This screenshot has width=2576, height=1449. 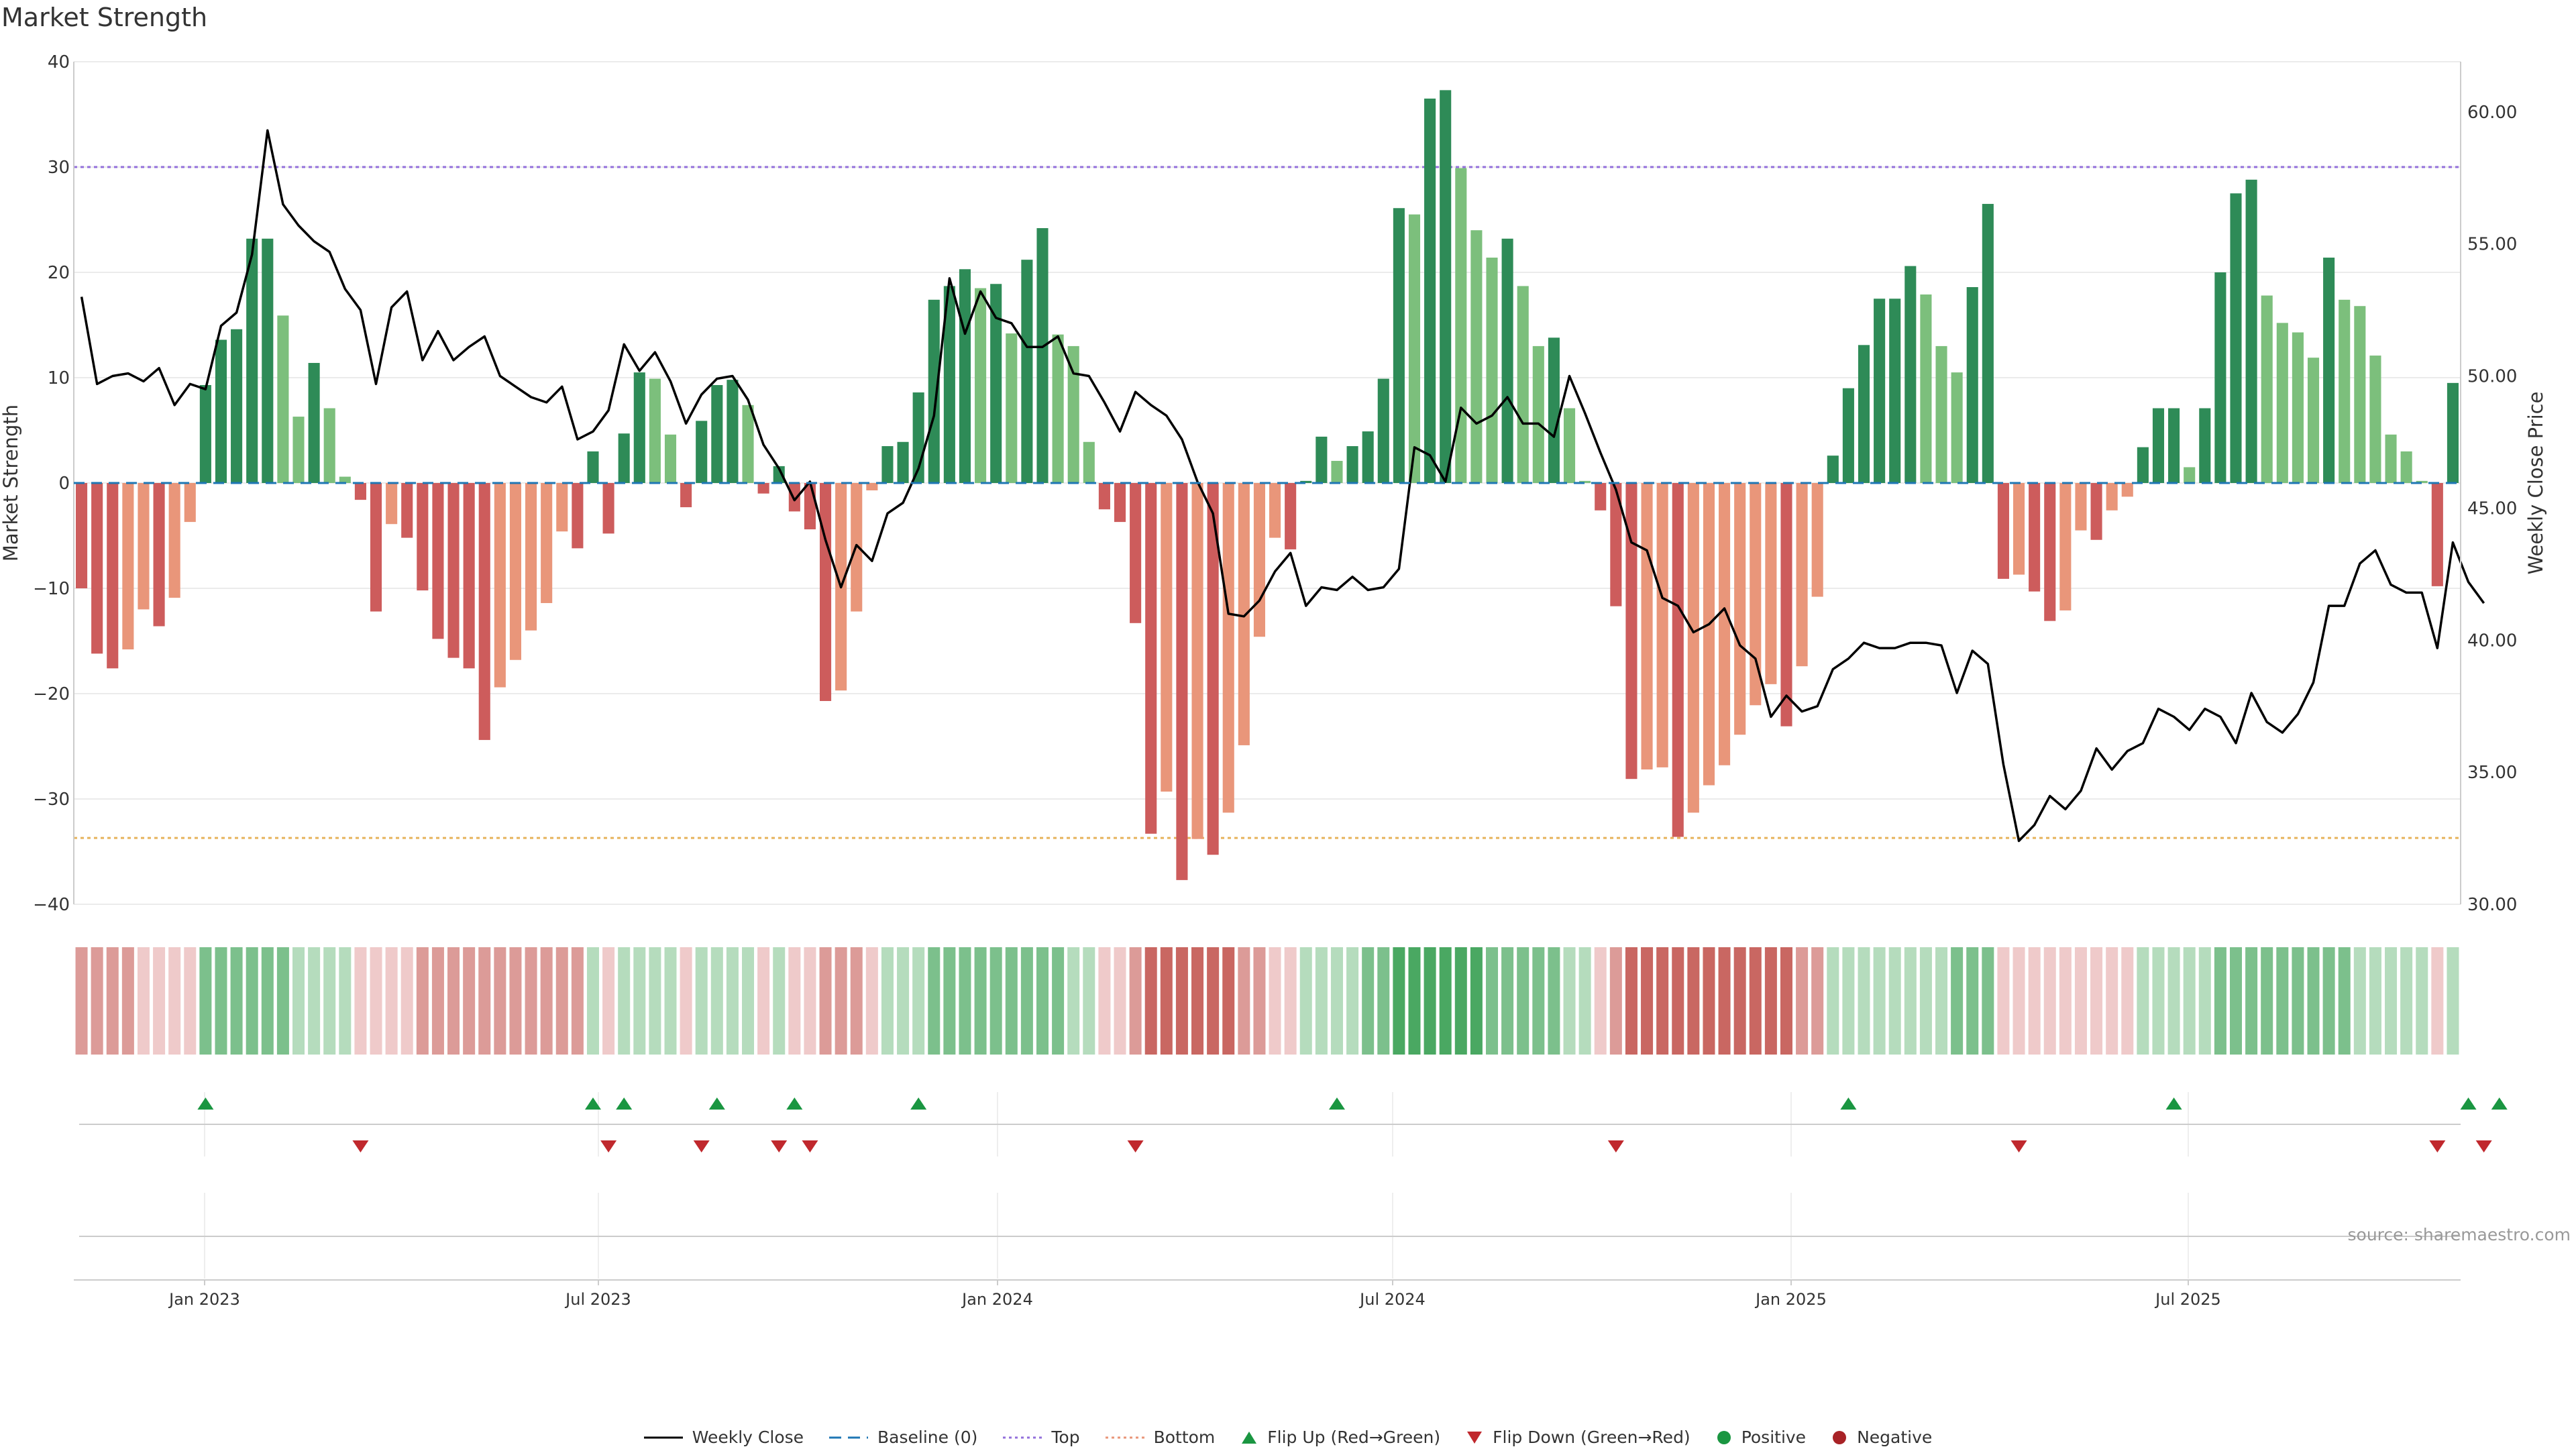 I want to click on legend-label: Baseline (0), so click(x=927, y=1437).